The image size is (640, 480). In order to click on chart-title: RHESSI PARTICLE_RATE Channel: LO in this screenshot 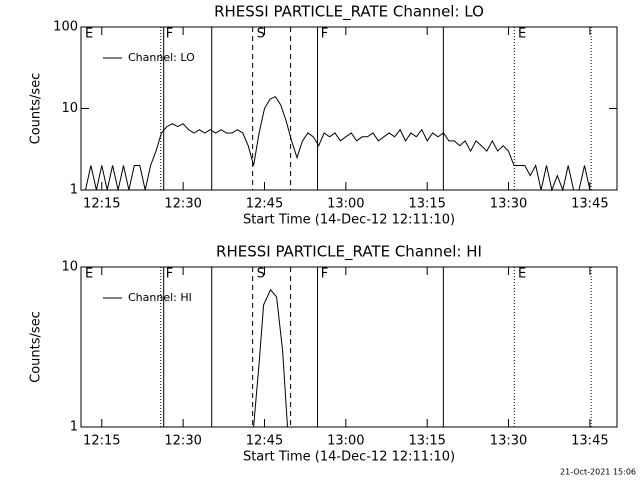, I will do `click(349, 12)`.